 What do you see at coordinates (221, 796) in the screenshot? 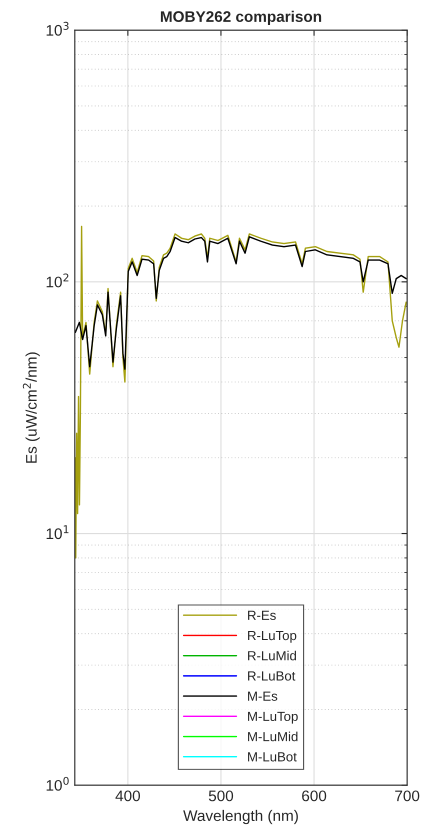
I see `x-tick-label: 500` at bounding box center [221, 796].